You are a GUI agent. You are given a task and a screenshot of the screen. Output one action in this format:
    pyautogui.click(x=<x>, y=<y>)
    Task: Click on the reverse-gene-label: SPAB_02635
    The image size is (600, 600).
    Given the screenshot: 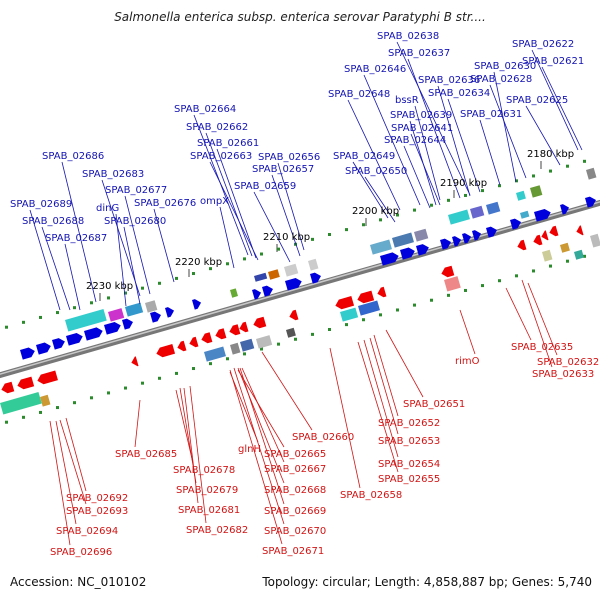 What is the action you would take?
    pyautogui.click(x=542, y=347)
    